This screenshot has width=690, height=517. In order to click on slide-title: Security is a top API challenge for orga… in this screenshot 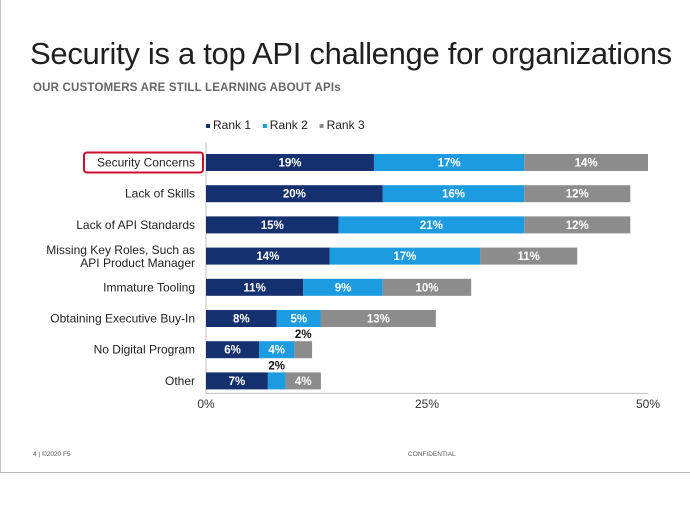, I will do `click(351, 53)`.